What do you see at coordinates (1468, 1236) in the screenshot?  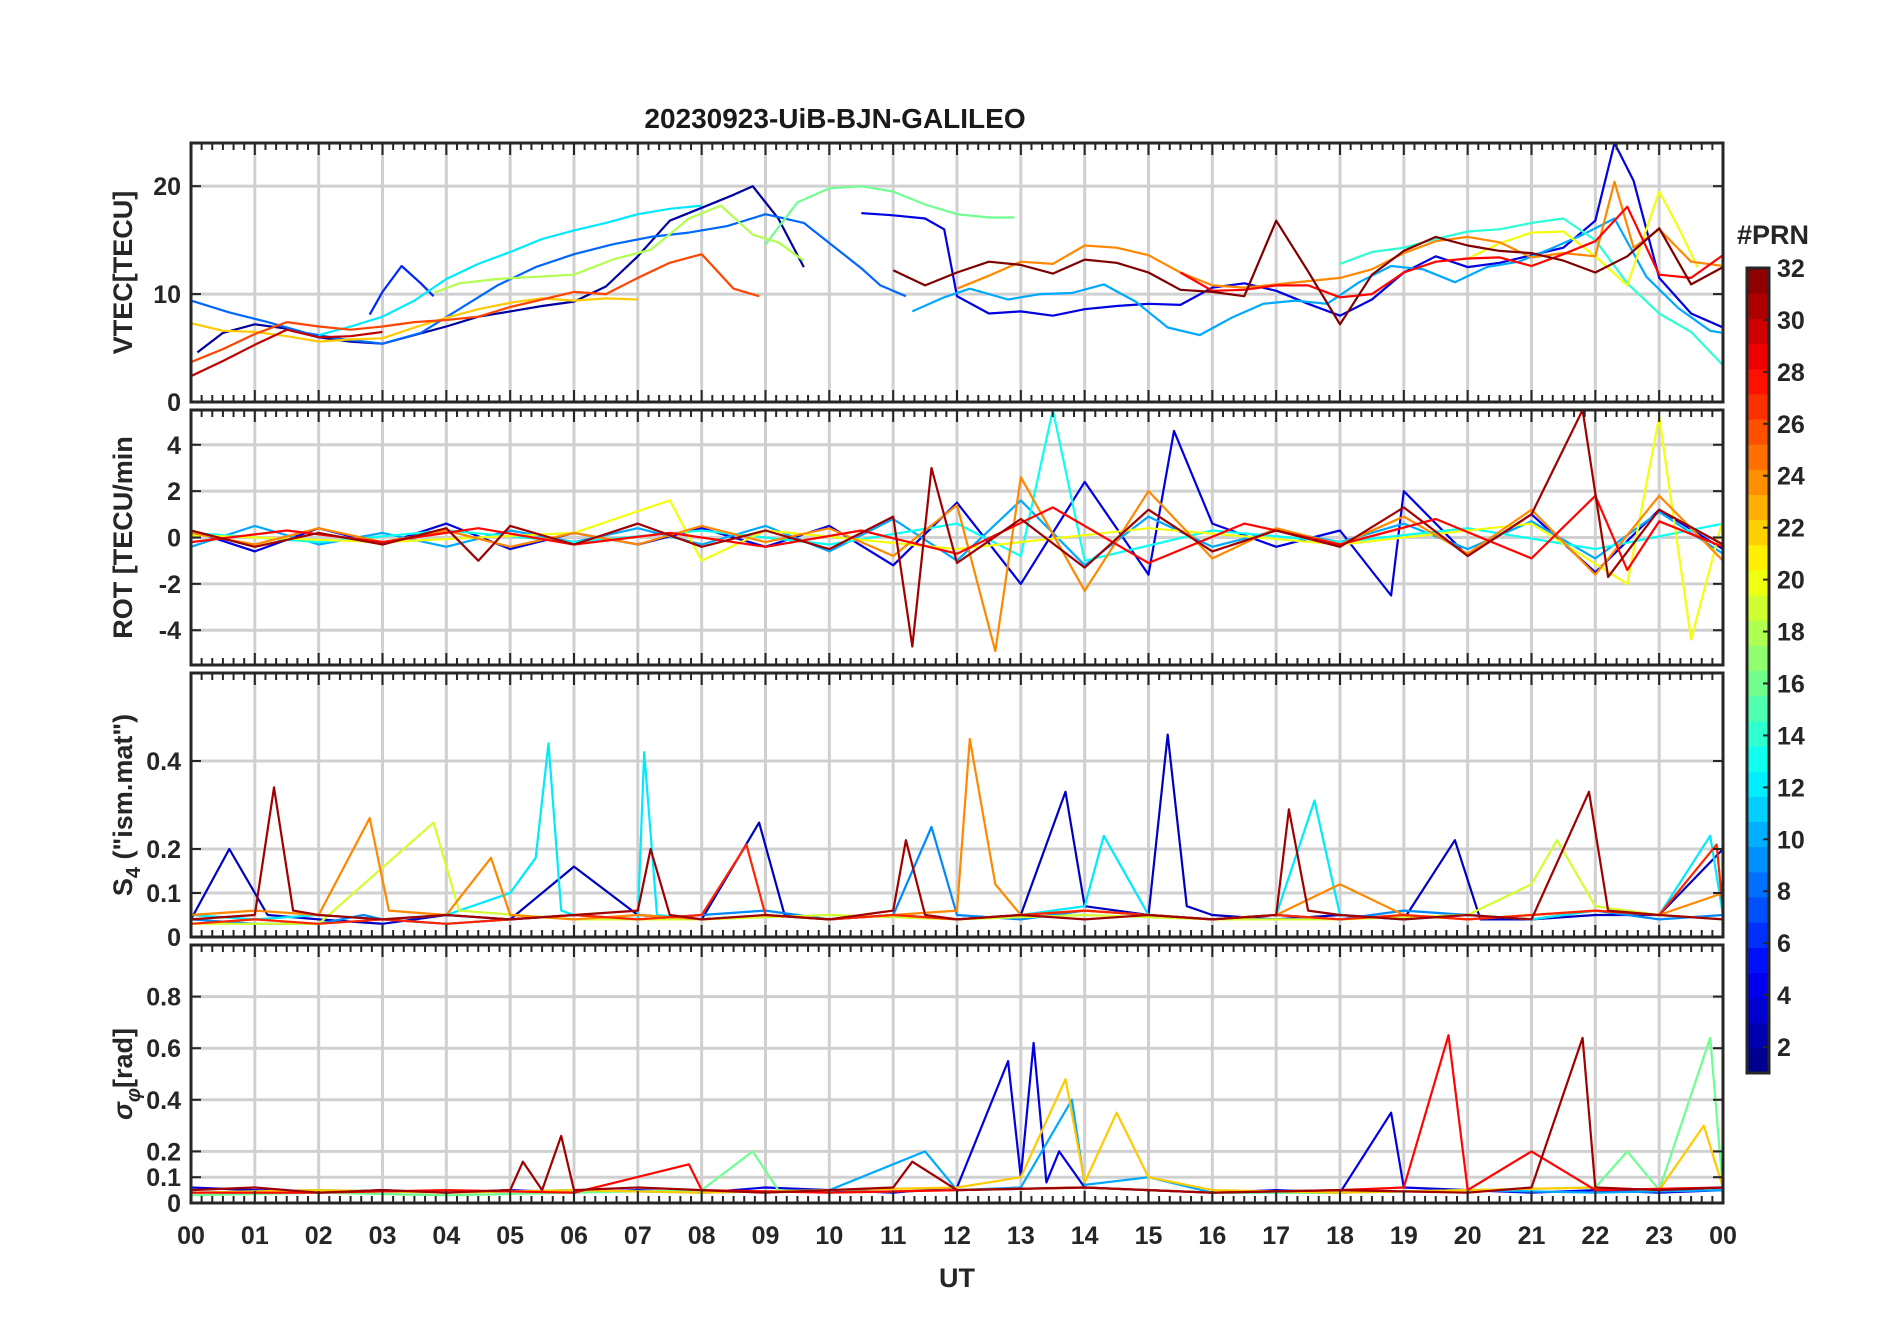 I see `x-tick-label: 20` at bounding box center [1468, 1236].